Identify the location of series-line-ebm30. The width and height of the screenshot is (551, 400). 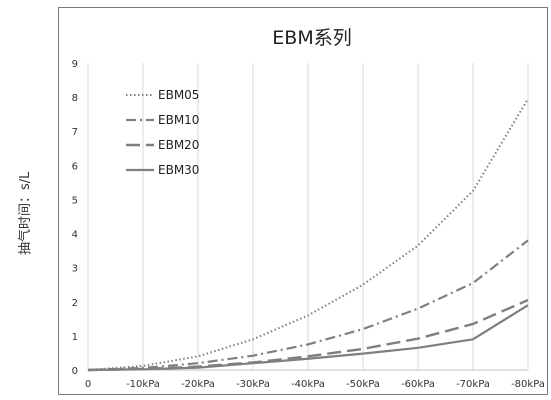
(308, 338).